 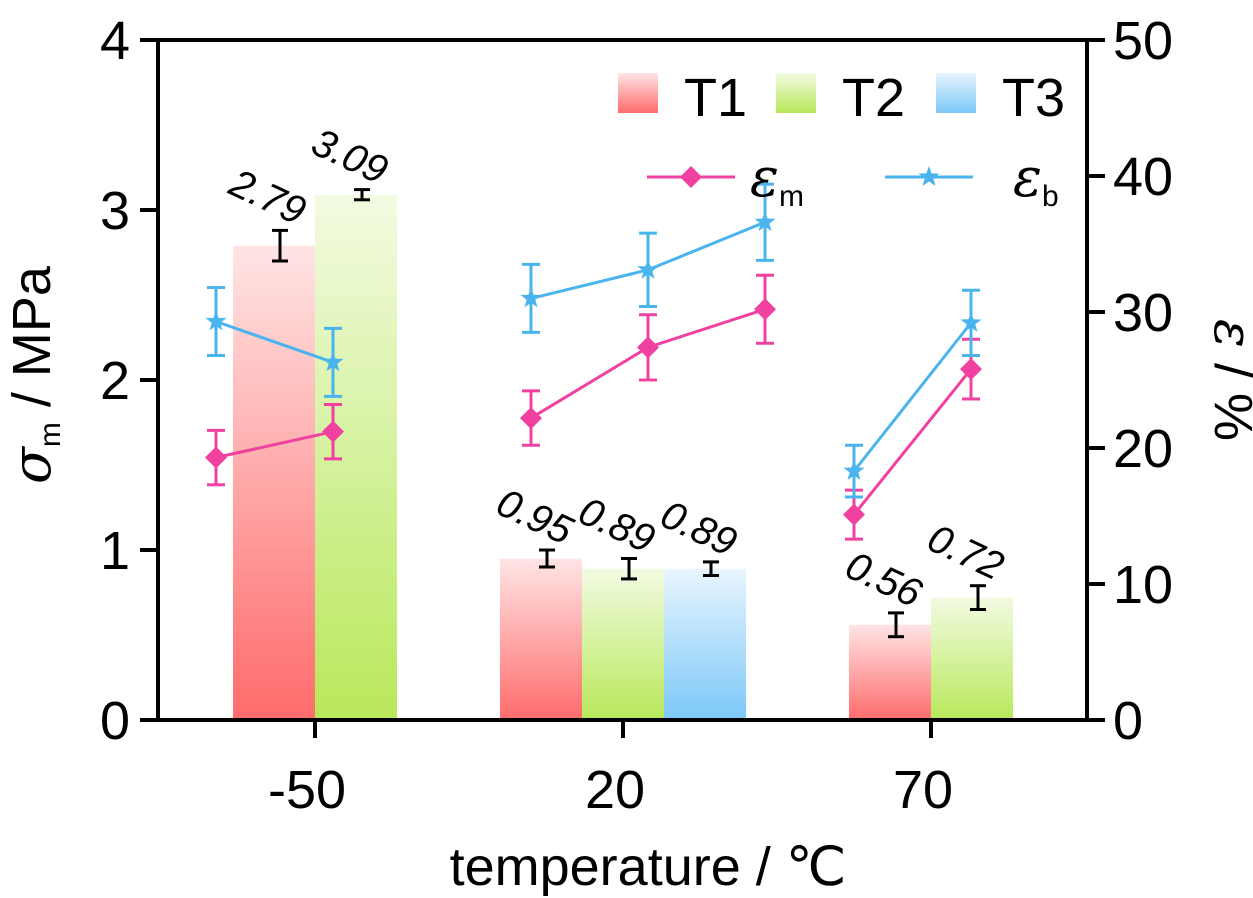 I want to click on y-right-axis-title: ε / %, so click(x=1227, y=380).